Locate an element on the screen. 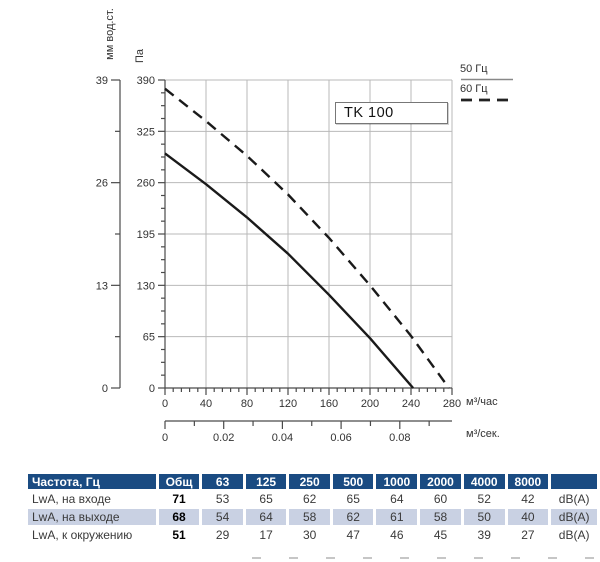  table-cell: LwA, на выходе is located at coordinates (92, 517).